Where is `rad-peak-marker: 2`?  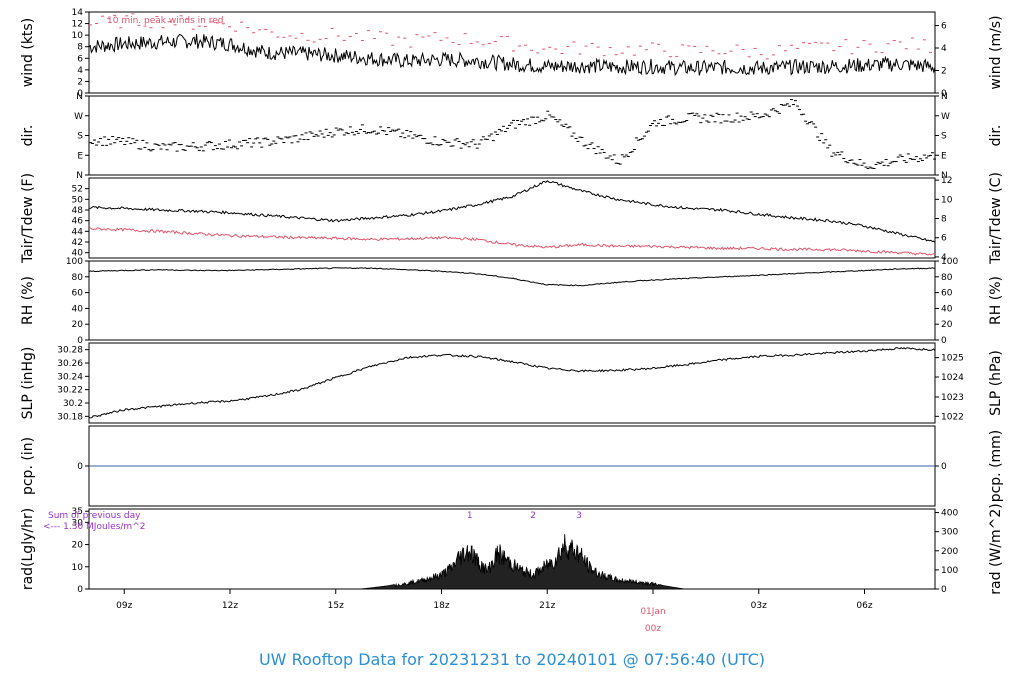
rad-peak-marker: 2 is located at coordinates (533, 516).